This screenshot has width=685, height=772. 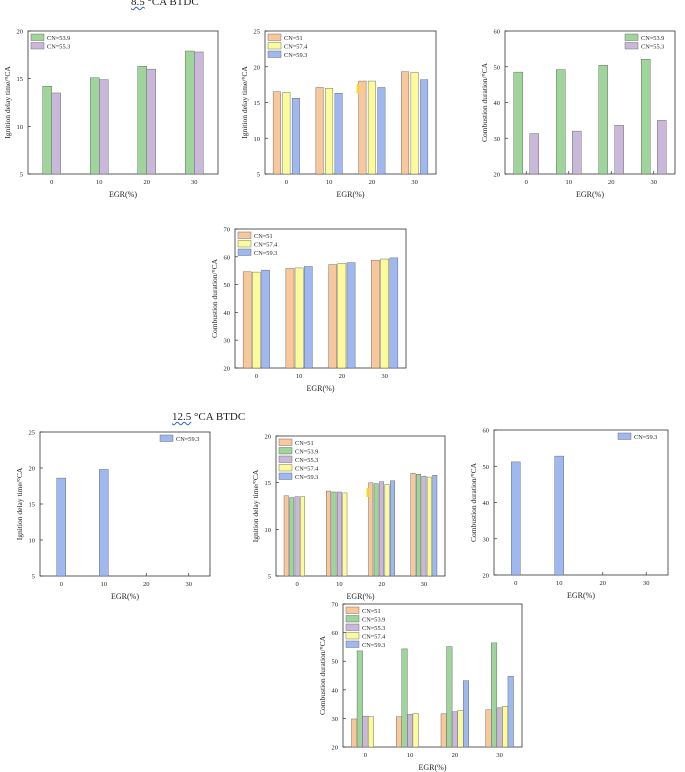 What do you see at coordinates (373, 628) in the screenshot?
I see `legend-label-cn-55-3: CN=55.3` at bounding box center [373, 628].